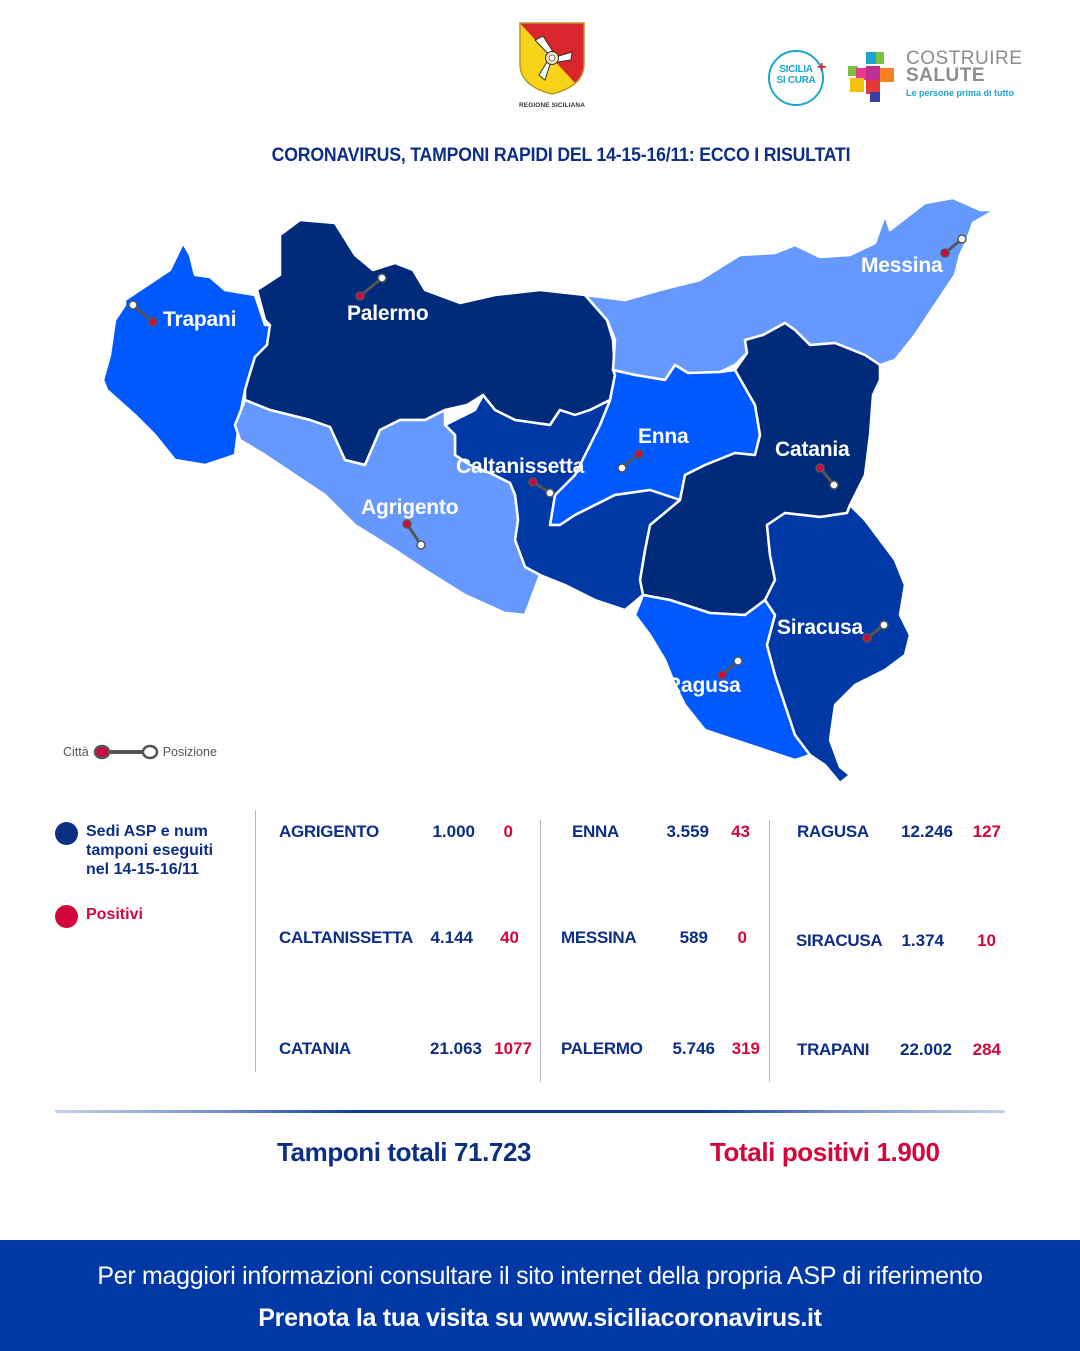 Image resolution: width=1080 pixels, height=1351 pixels. Describe the element at coordinates (492, 1152) in the screenshot. I see `total-tamponi-value: 71.723` at that location.